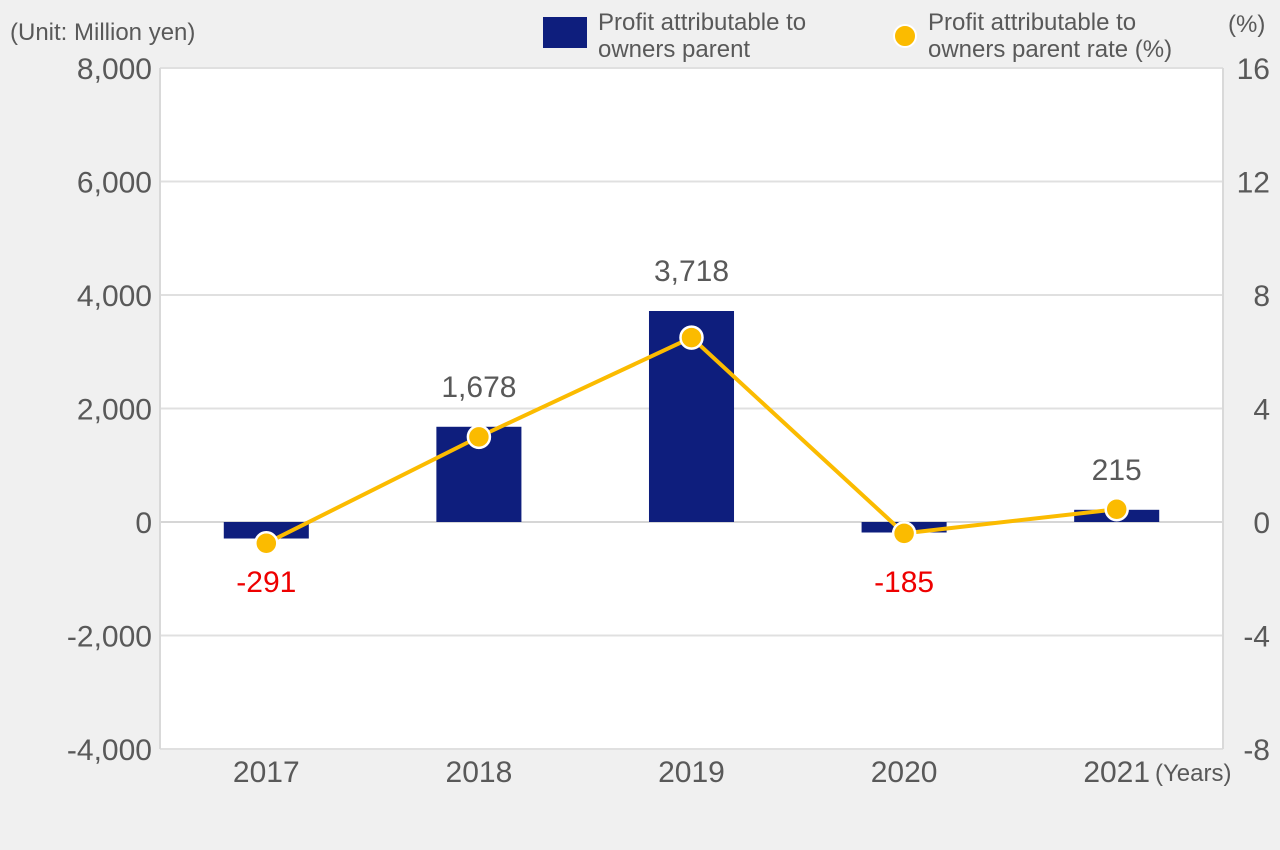 The image size is (1280, 850). I want to click on right-axis-ticks: -8 -4 0 4 8 12 16, so click(1253, 410).